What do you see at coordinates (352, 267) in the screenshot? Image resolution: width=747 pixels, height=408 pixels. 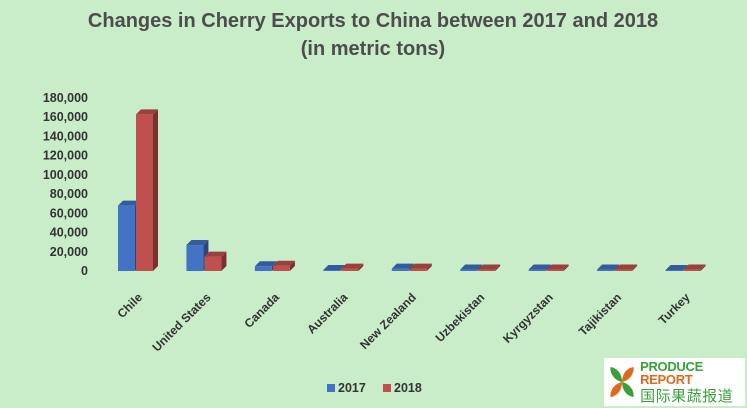 I see `bar-2018-australia` at bounding box center [352, 267].